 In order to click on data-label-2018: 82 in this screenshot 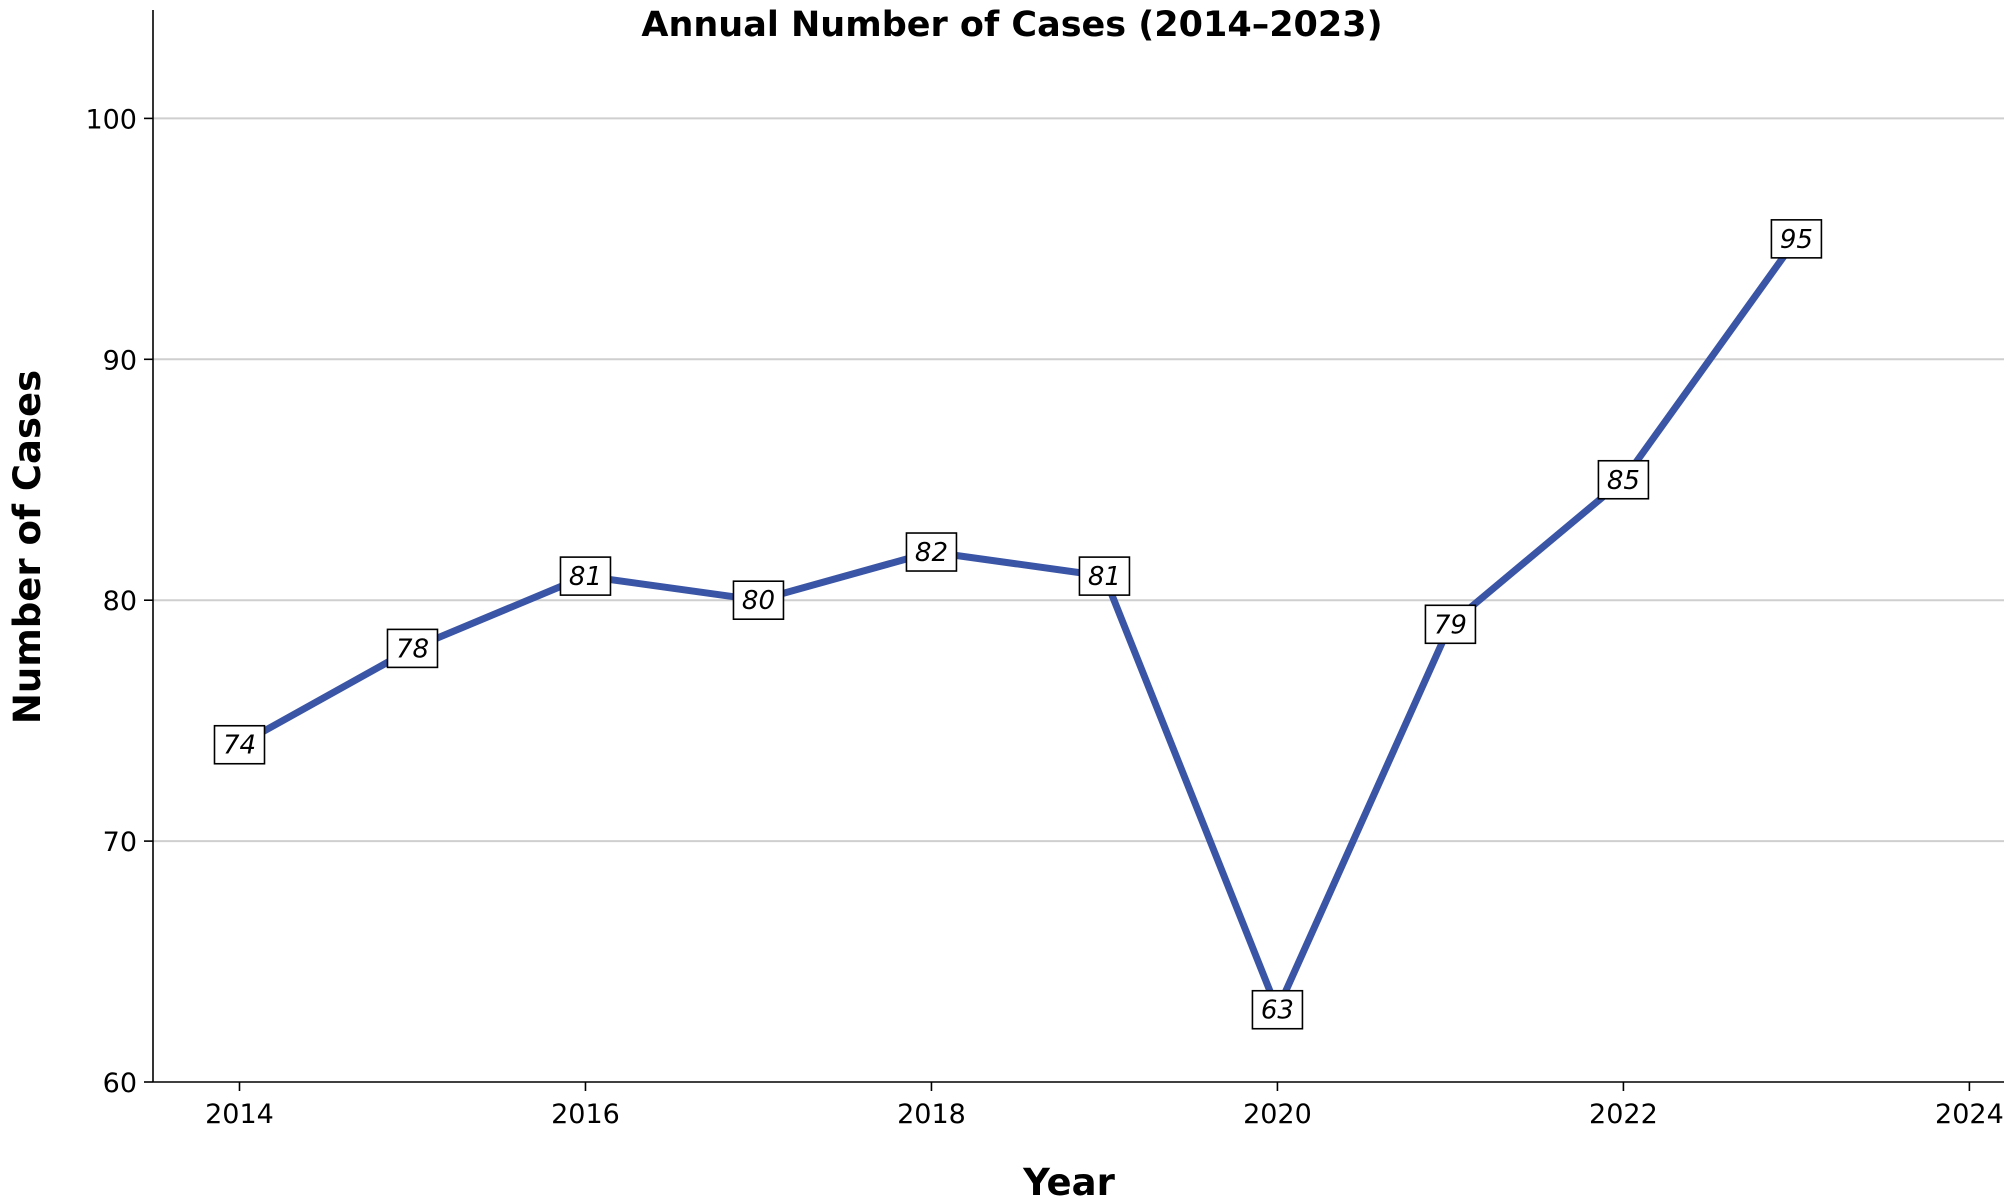, I will do `click(931, 552)`.